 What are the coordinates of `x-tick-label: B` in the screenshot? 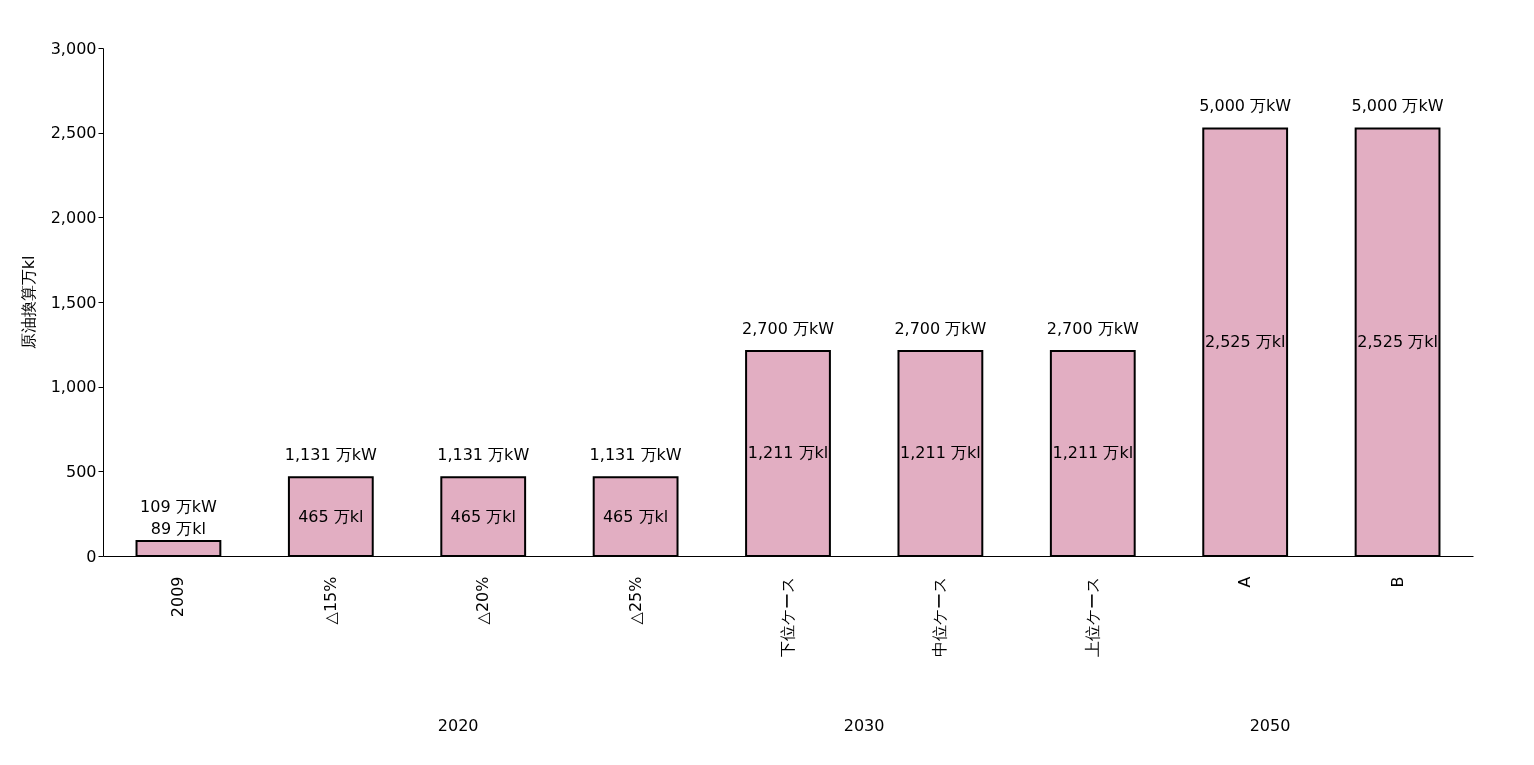 It's located at (1397, 582).